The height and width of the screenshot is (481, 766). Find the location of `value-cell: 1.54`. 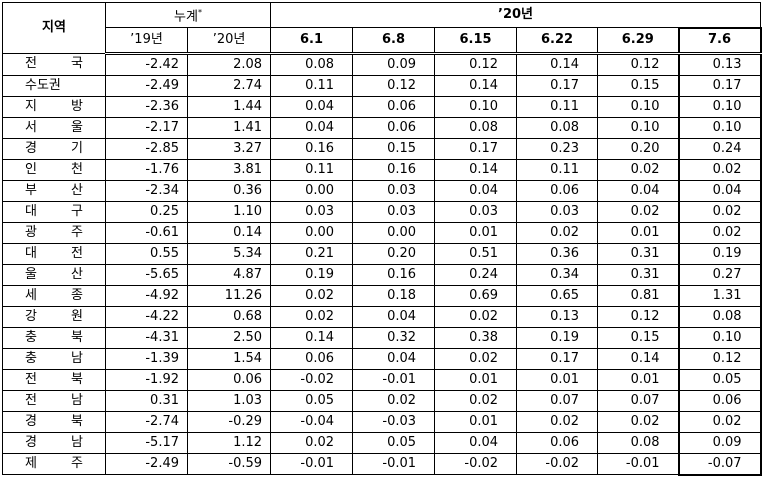

value-cell: 1.54 is located at coordinates (229, 358).